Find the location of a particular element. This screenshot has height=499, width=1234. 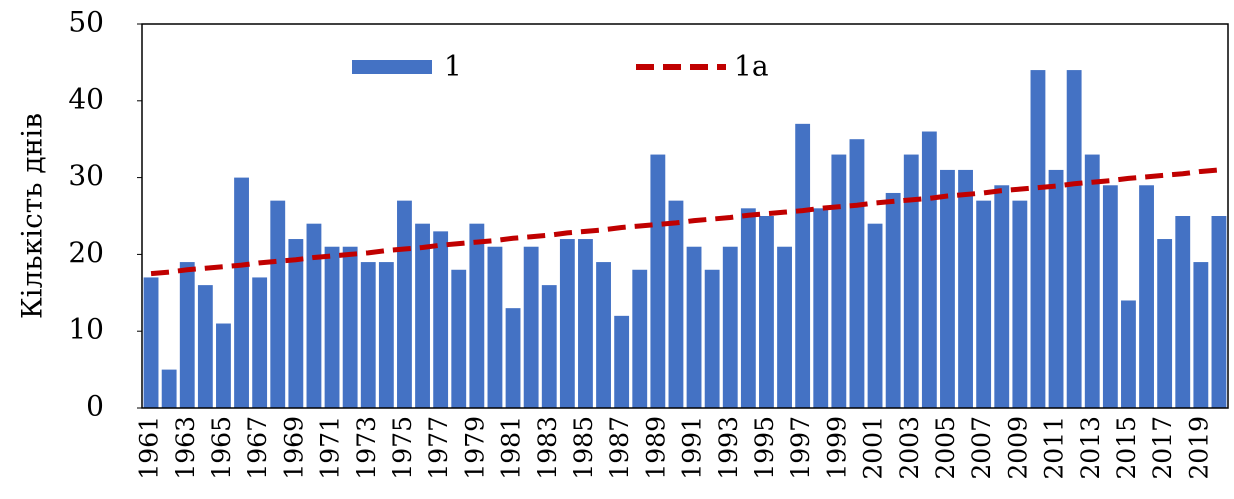

legend-swatch is located at coordinates (392, 67).